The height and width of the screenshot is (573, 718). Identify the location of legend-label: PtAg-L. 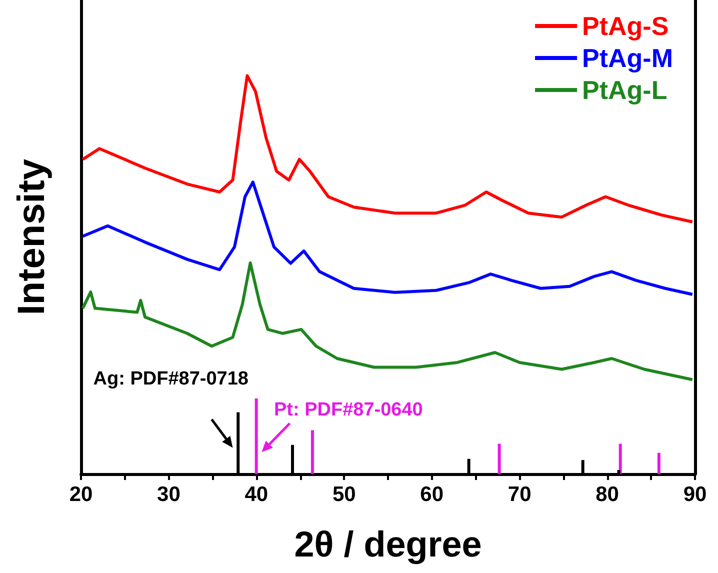
(625, 90).